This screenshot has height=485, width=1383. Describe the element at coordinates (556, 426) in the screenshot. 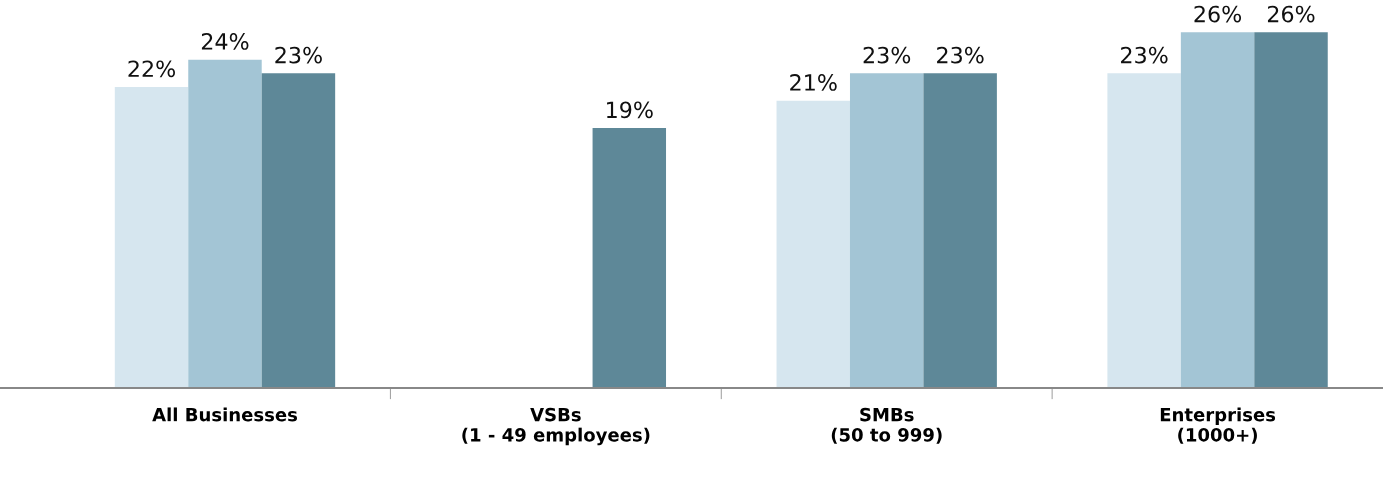

I see `x-tick-label: VSBs (1 - 49 employees)` at that location.